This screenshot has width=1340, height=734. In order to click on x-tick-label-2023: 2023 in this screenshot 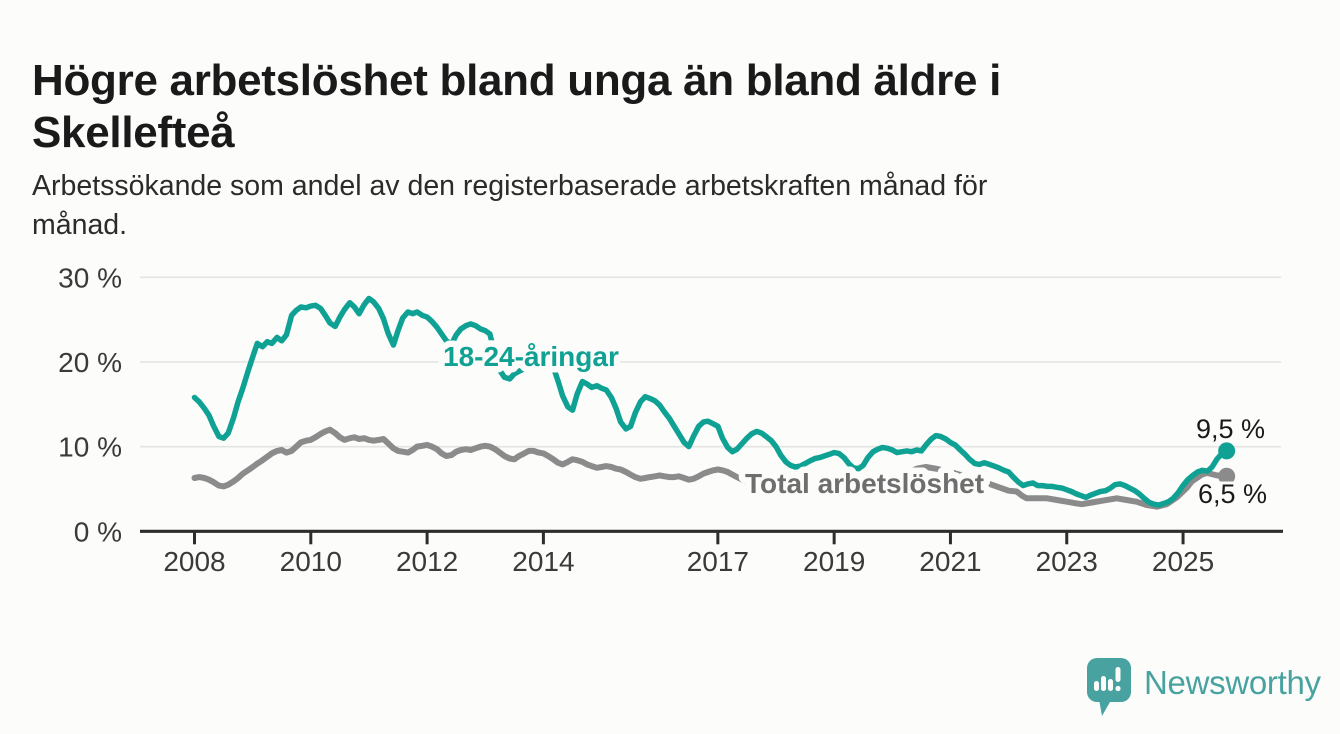, I will do `click(1067, 561)`.